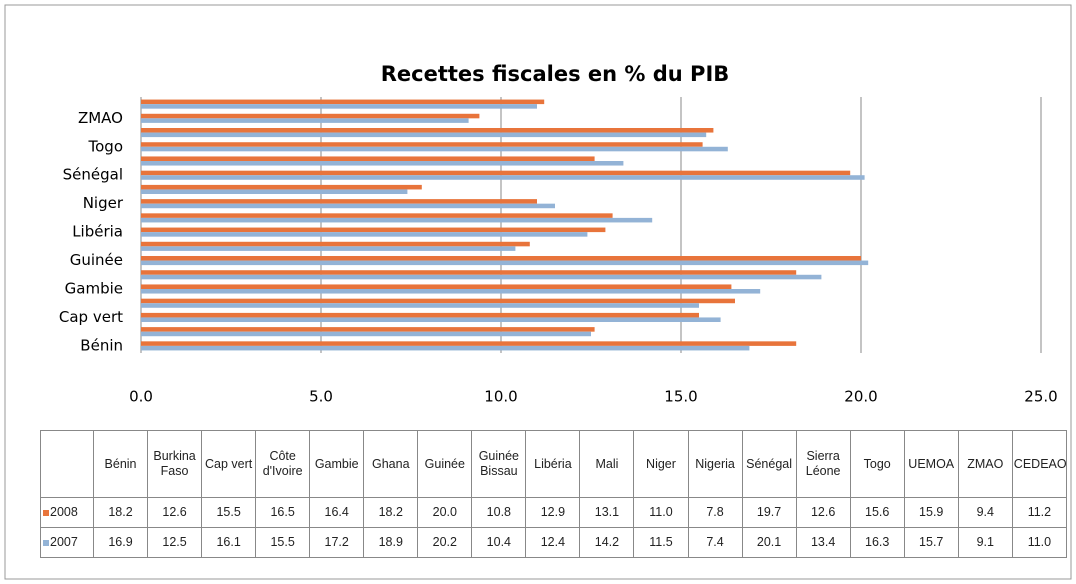 Image resolution: width=1076 pixels, height=584 pixels. I want to click on table-legend-cell: 2007, so click(67, 542).